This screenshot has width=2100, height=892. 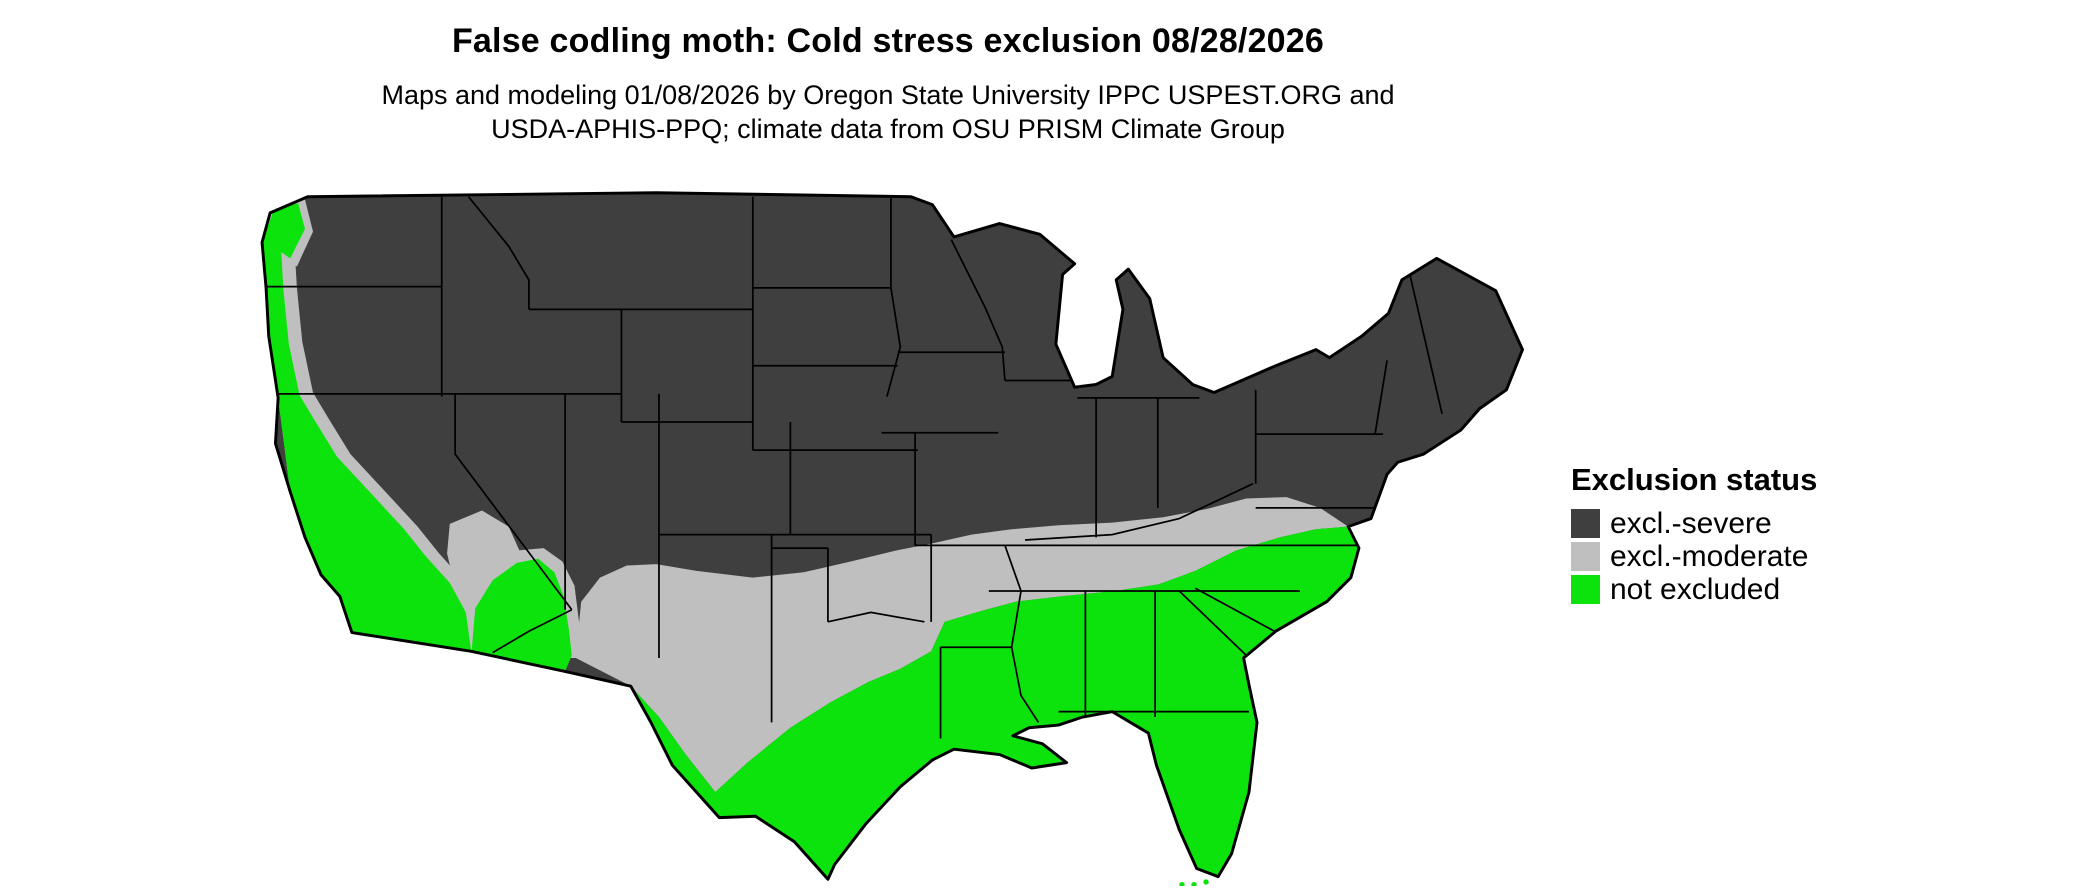 I want to click on legend-label-excl-moderate: excl.-moderate, so click(x=1709, y=556).